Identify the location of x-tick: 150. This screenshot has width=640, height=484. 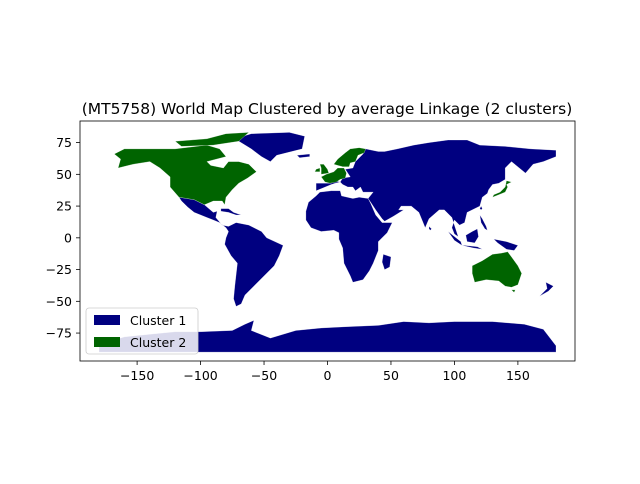
(518, 372).